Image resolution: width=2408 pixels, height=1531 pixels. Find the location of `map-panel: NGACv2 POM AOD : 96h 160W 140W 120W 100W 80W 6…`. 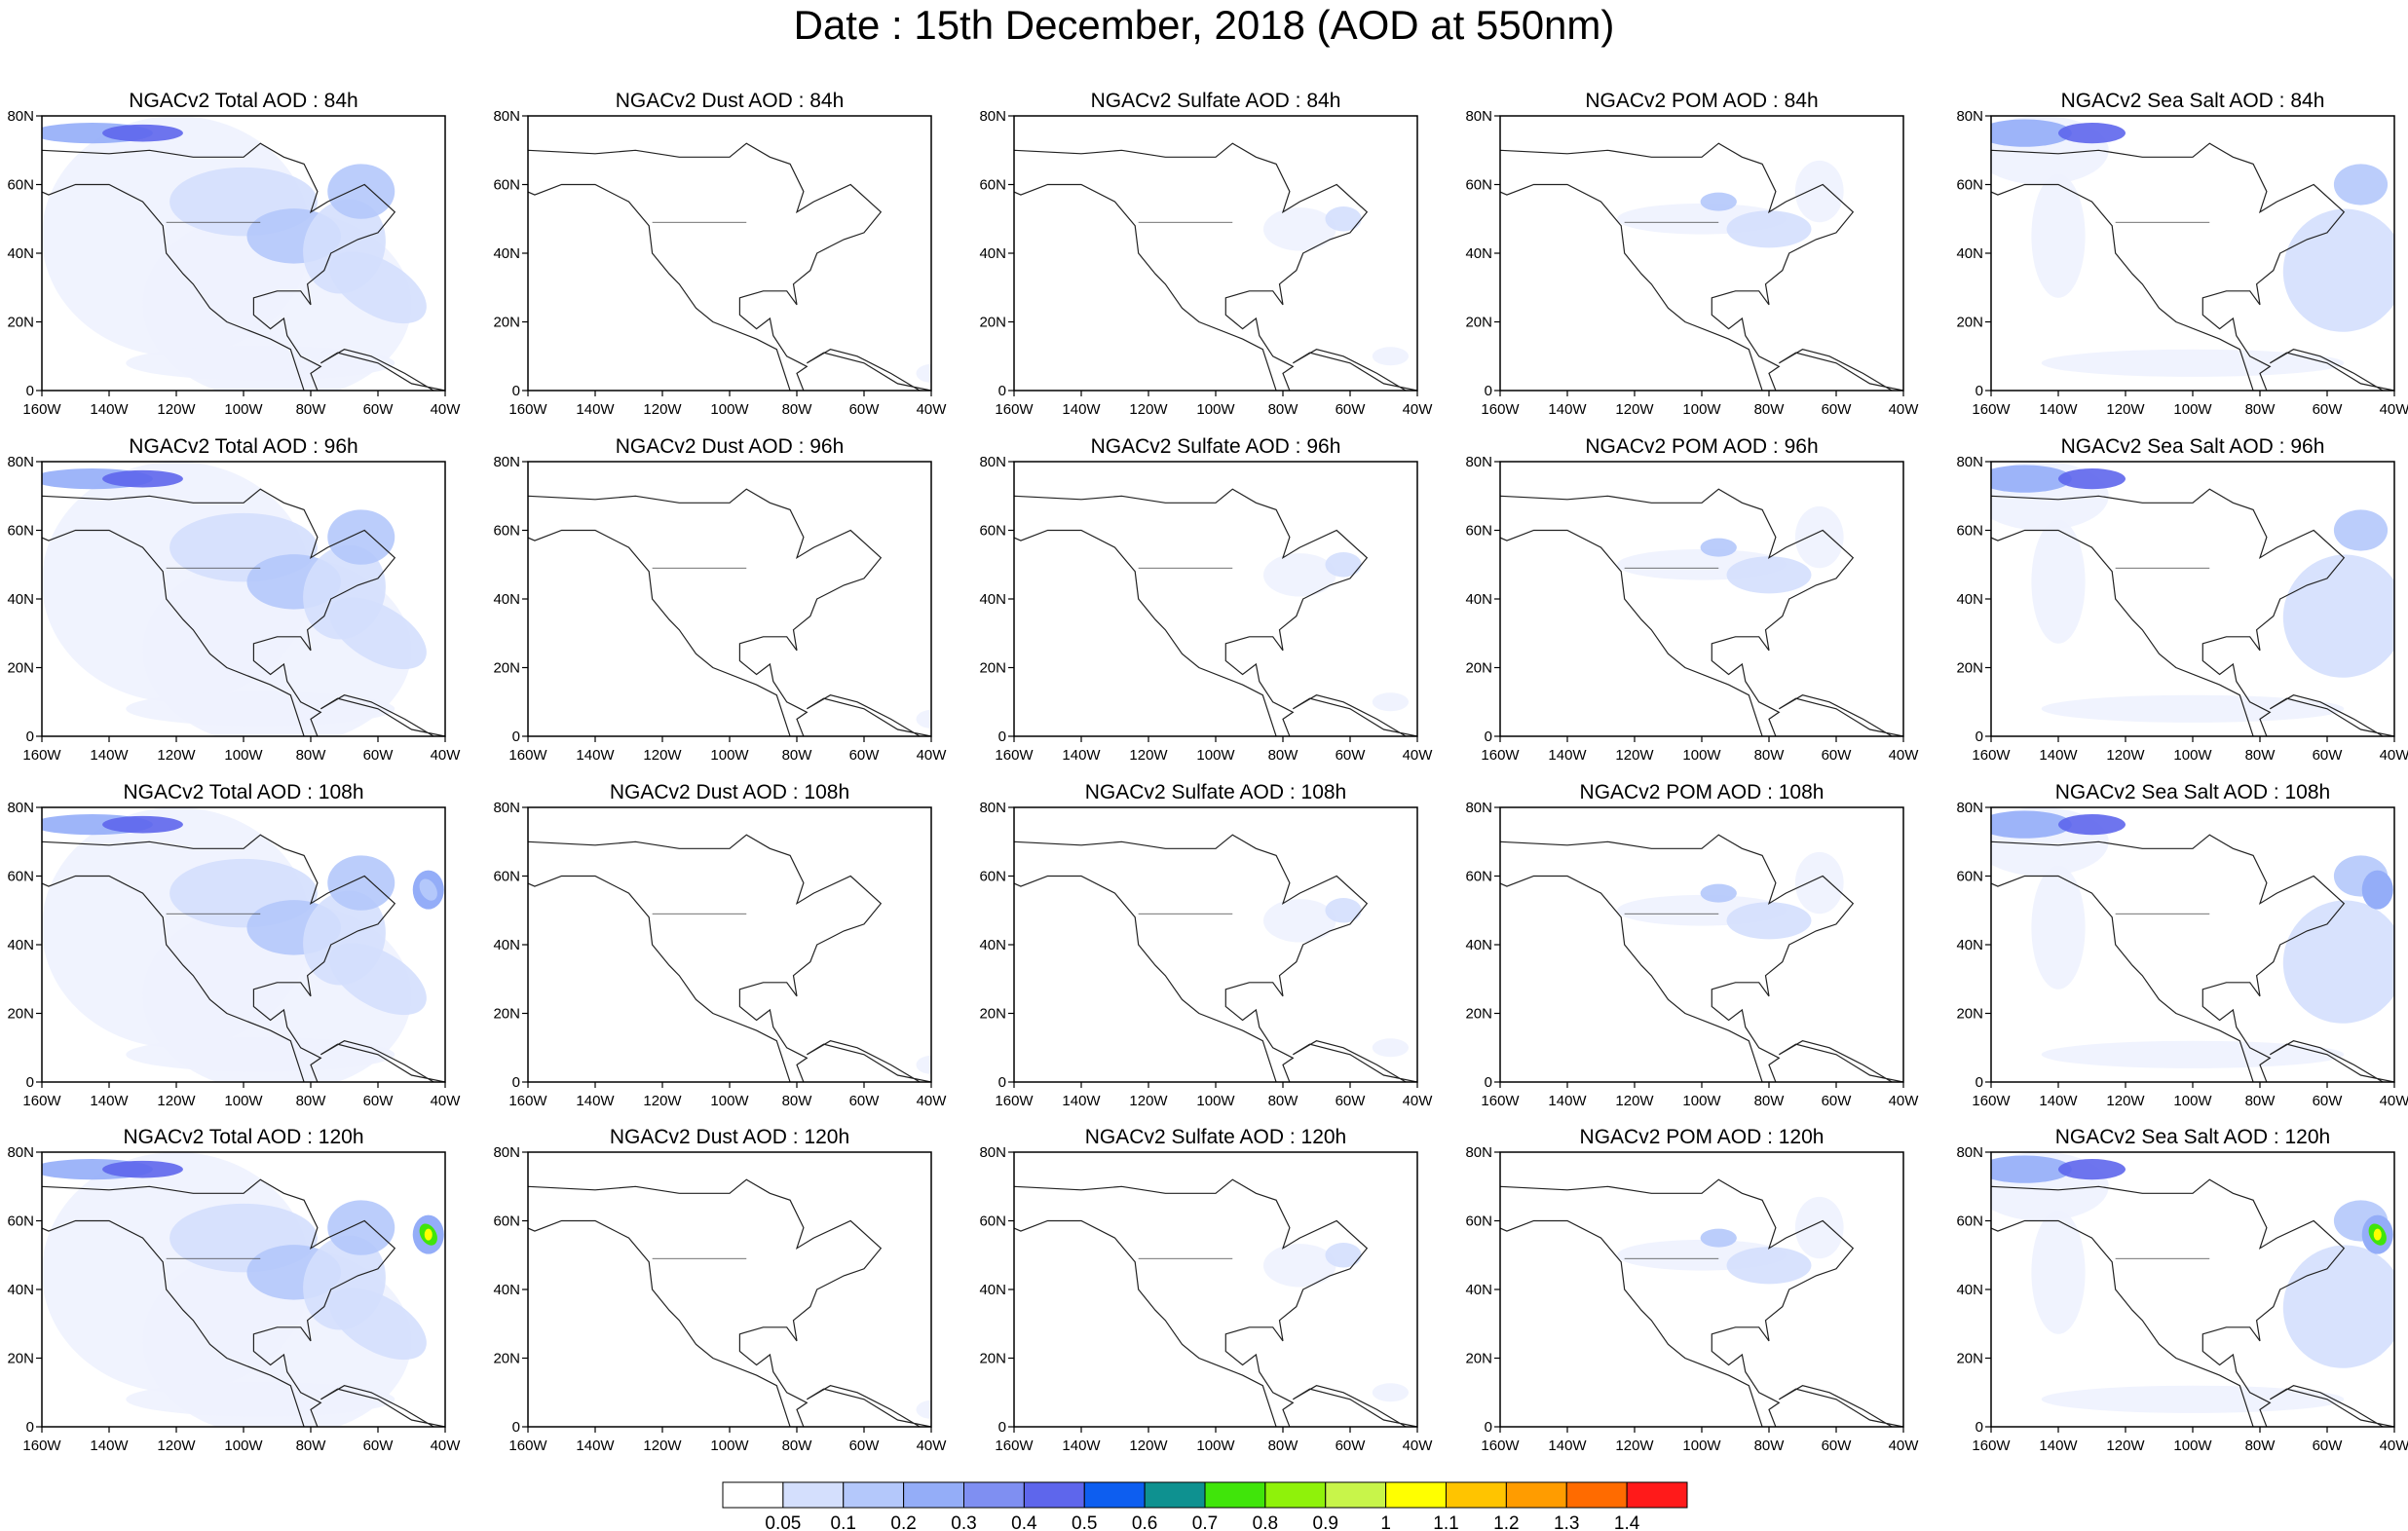

map-panel: NGACv2 POM AOD : 96h 160W 140W 120W 100W 80W 6… is located at coordinates (1692, 599).